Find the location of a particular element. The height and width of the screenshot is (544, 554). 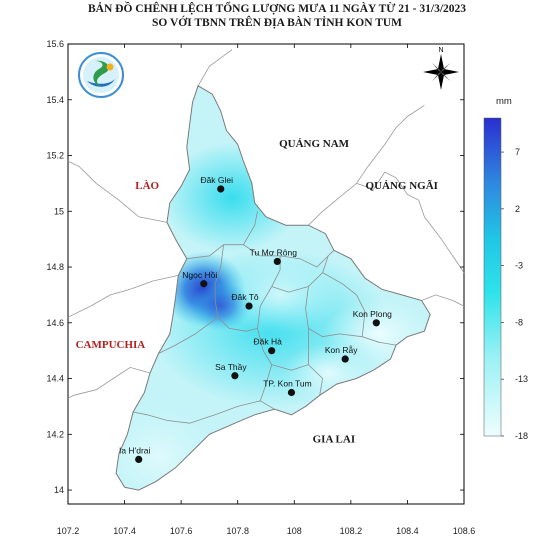

place-label: Ngọc Hồi is located at coordinates (199, 275).